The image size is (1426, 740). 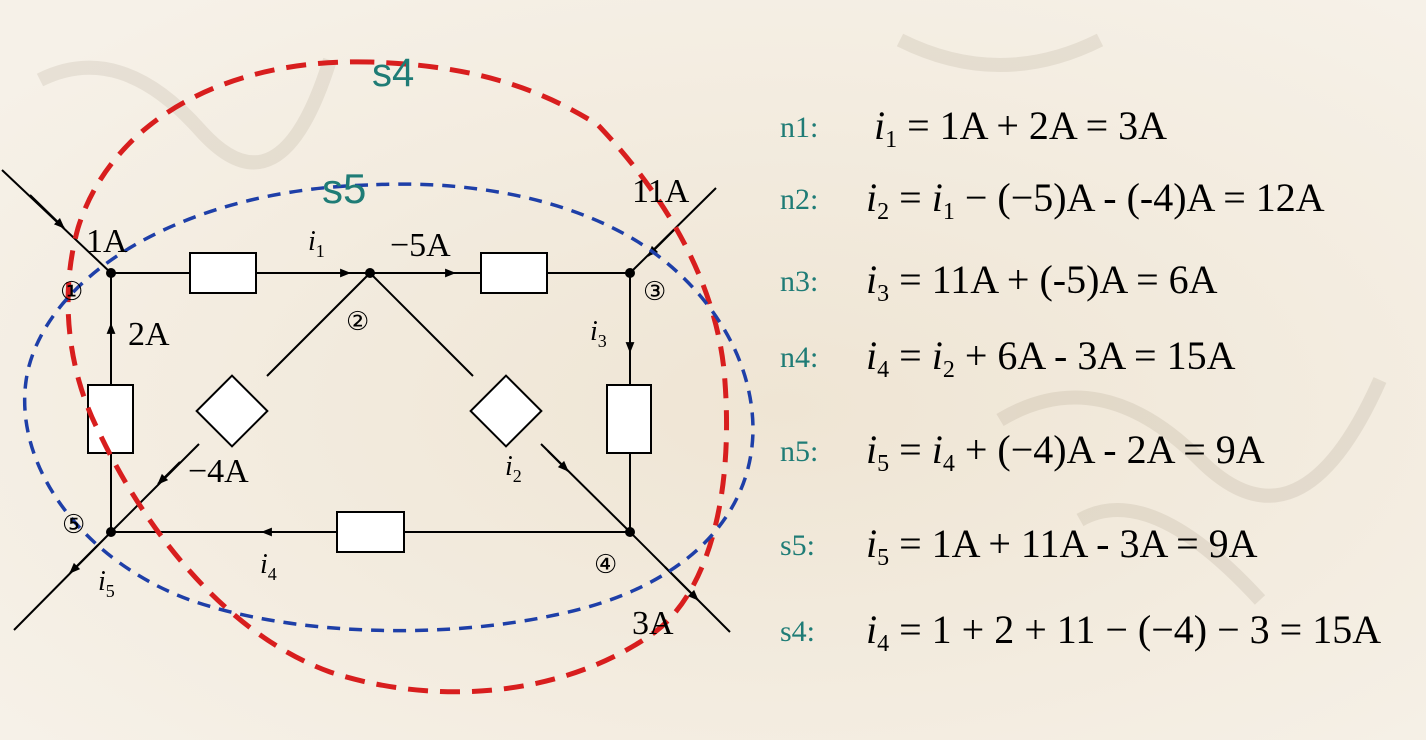 What do you see at coordinates (799, 357) in the screenshot?
I see `equation-label: n4:` at bounding box center [799, 357].